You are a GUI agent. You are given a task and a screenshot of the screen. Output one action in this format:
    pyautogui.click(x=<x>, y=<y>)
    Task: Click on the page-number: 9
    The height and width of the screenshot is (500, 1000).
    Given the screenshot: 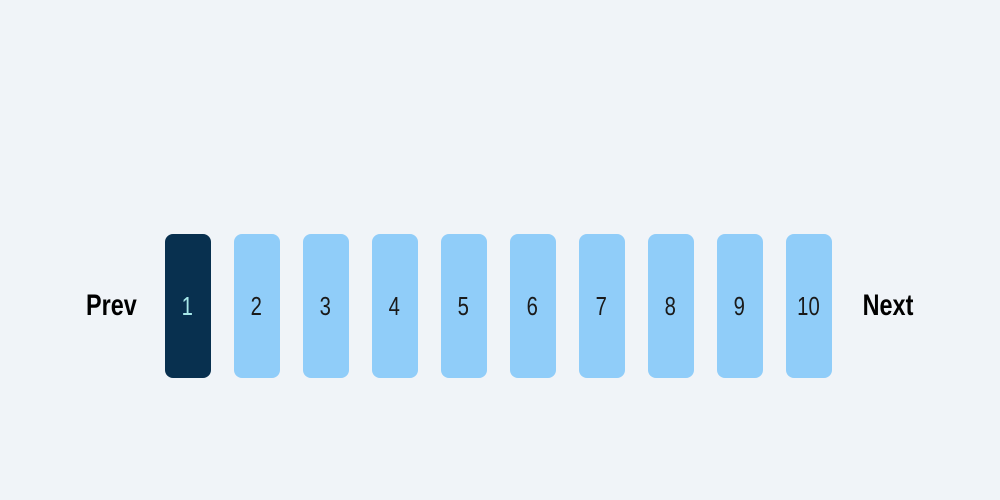 What is the action you would take?
    pyautogui.click(x=739, y=306)
    